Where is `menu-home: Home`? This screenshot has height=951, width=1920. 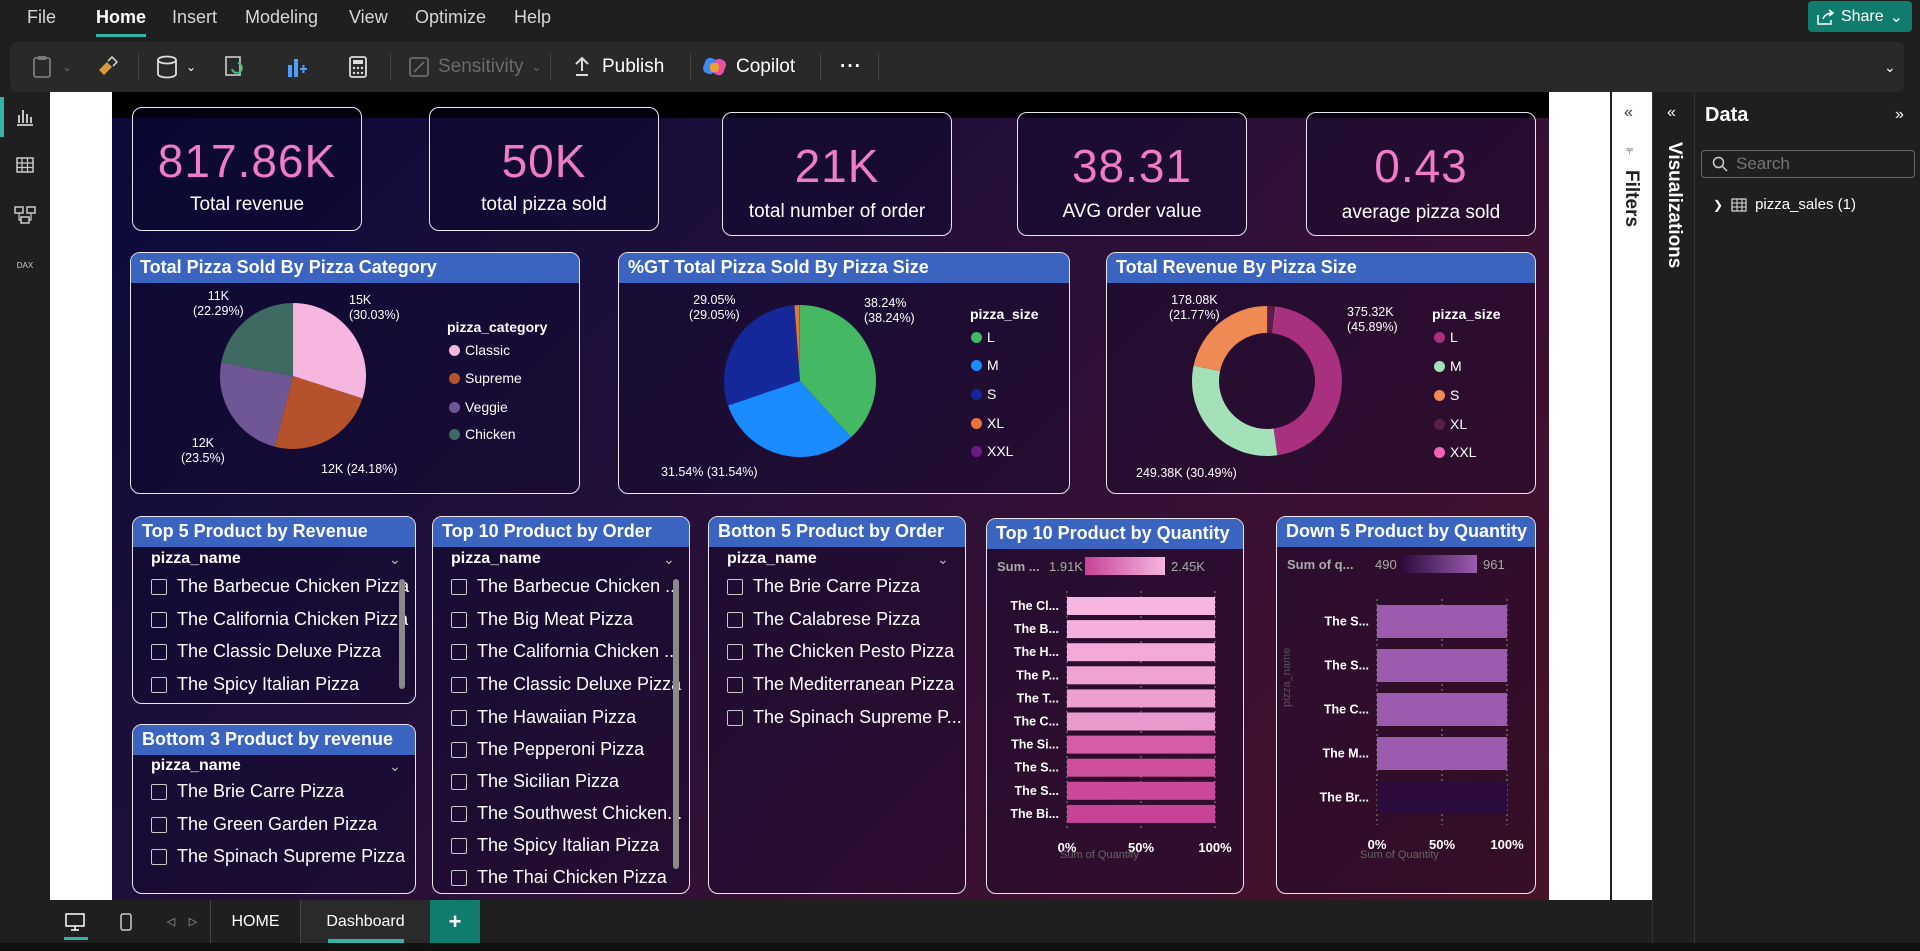 menu-home: Home is located at coordinates (121, 22).